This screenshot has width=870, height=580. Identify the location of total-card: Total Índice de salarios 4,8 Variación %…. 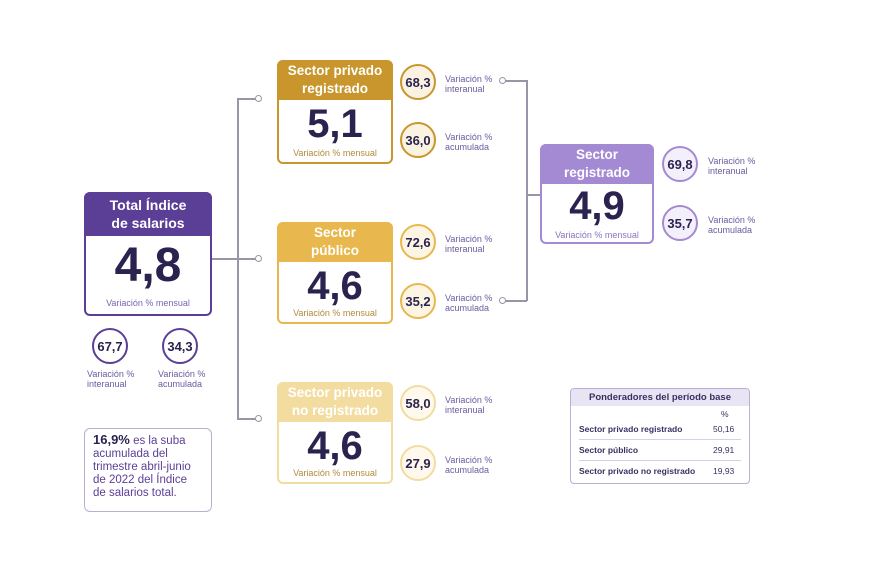
(148, 254).